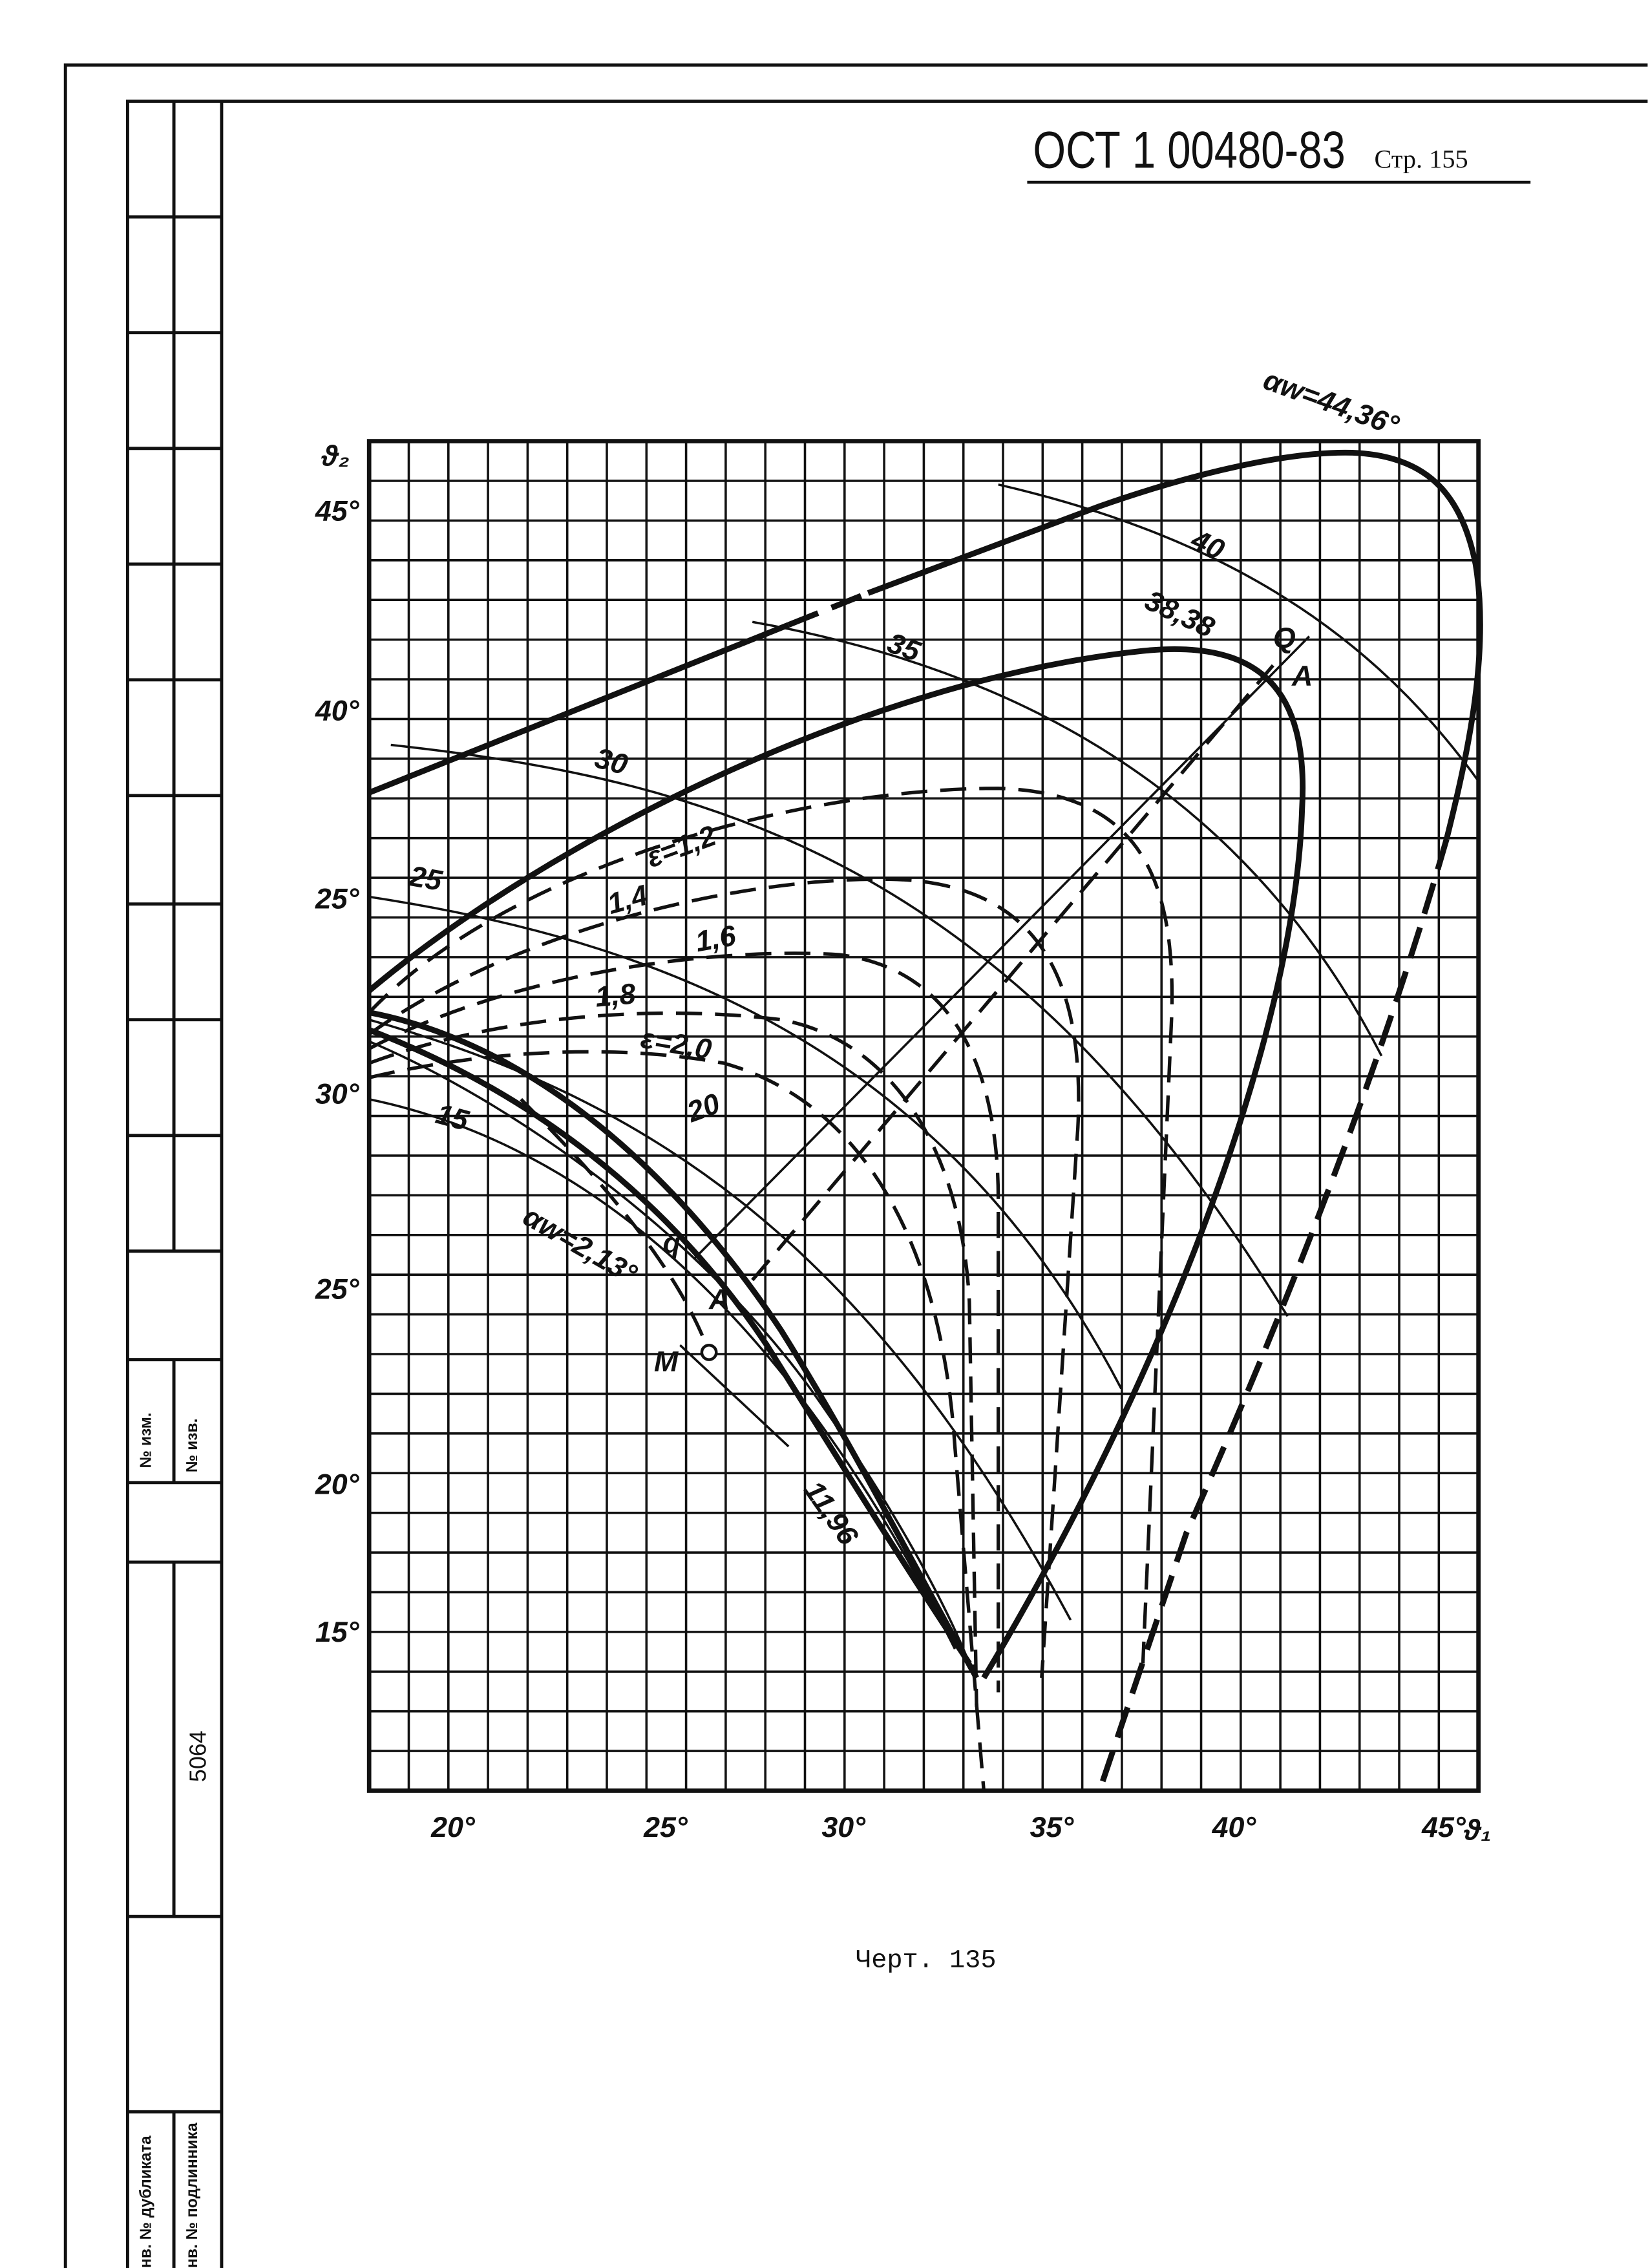  What do you see at coordinates (337, 1632) in the screenshot?
I see `y-tick-label: 15°` at bounding box center [337, 1632].